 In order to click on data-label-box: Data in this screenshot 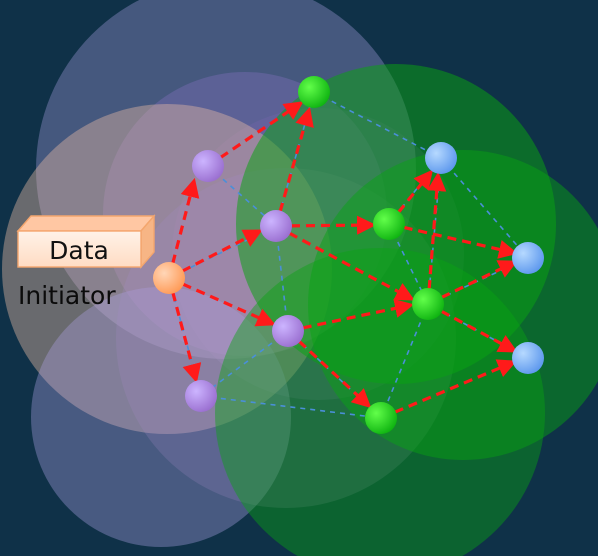, I will do `click(86, 241)`.